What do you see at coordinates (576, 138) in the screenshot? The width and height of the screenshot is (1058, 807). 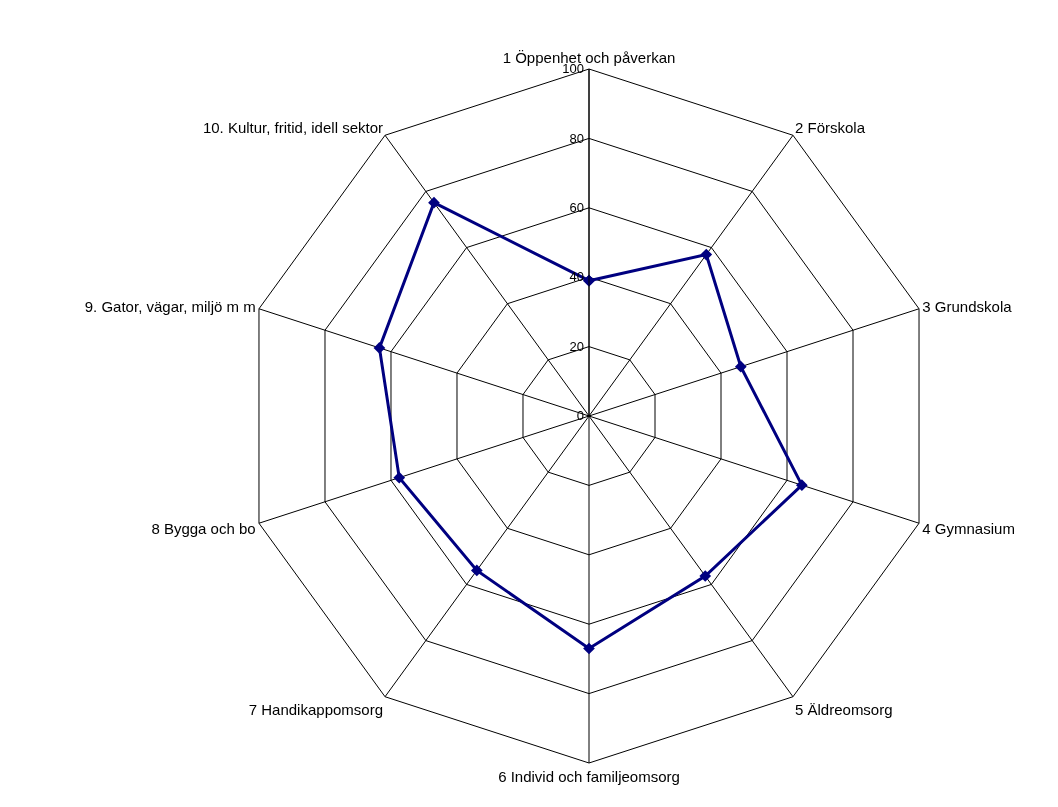 I see `y-tick-label: 80` at bounding box center [576, 138].